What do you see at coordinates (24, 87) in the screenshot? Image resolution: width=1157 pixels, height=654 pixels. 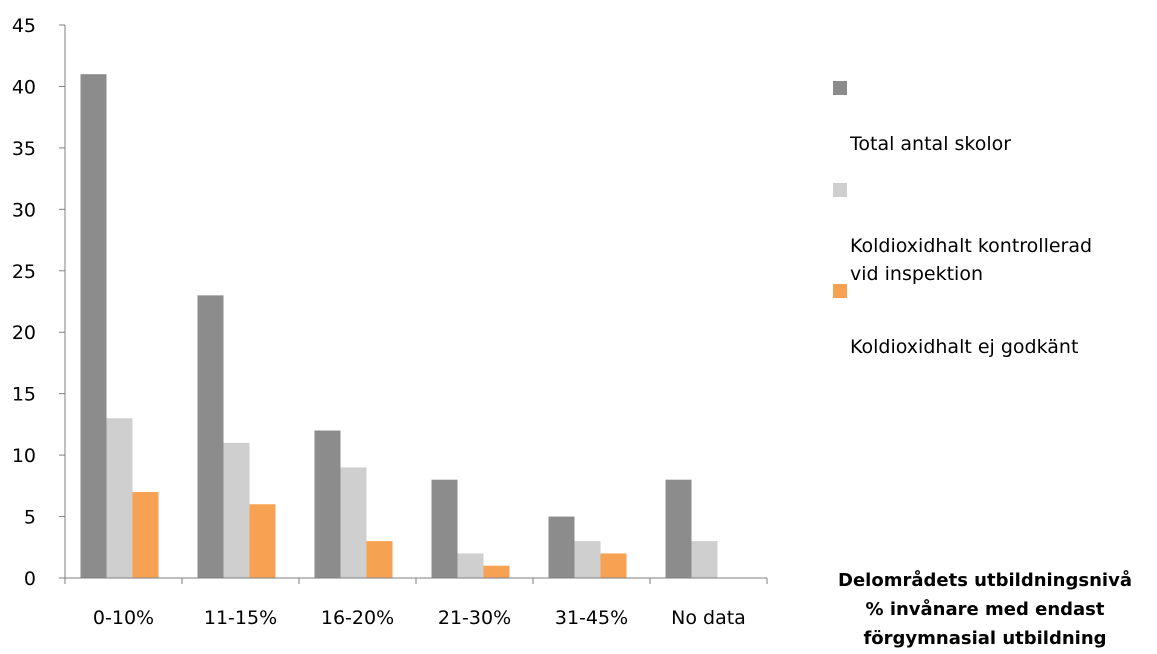 I see `y-tick-label: 40` at bounding box center [24, 87].